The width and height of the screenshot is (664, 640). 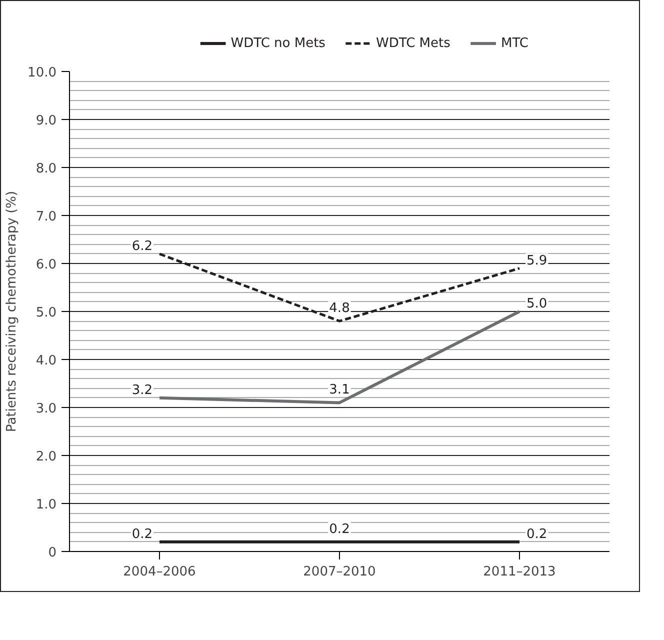 I want to click on y-tick-label: 5.0, so click(x=46, y=313).